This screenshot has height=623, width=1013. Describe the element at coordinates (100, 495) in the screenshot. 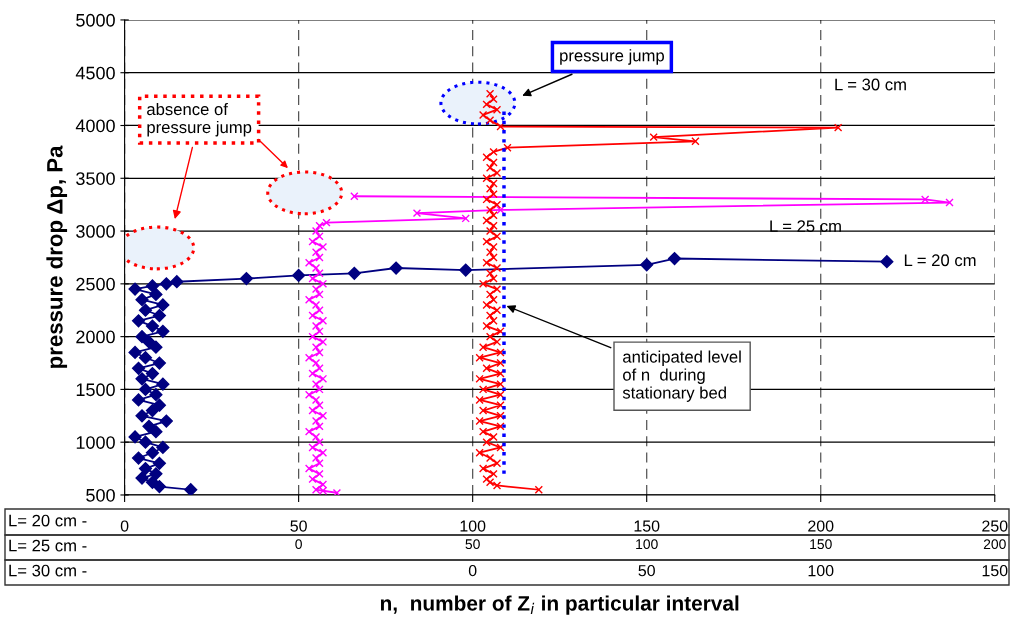

I see `y-tick-label: 500` at that location.